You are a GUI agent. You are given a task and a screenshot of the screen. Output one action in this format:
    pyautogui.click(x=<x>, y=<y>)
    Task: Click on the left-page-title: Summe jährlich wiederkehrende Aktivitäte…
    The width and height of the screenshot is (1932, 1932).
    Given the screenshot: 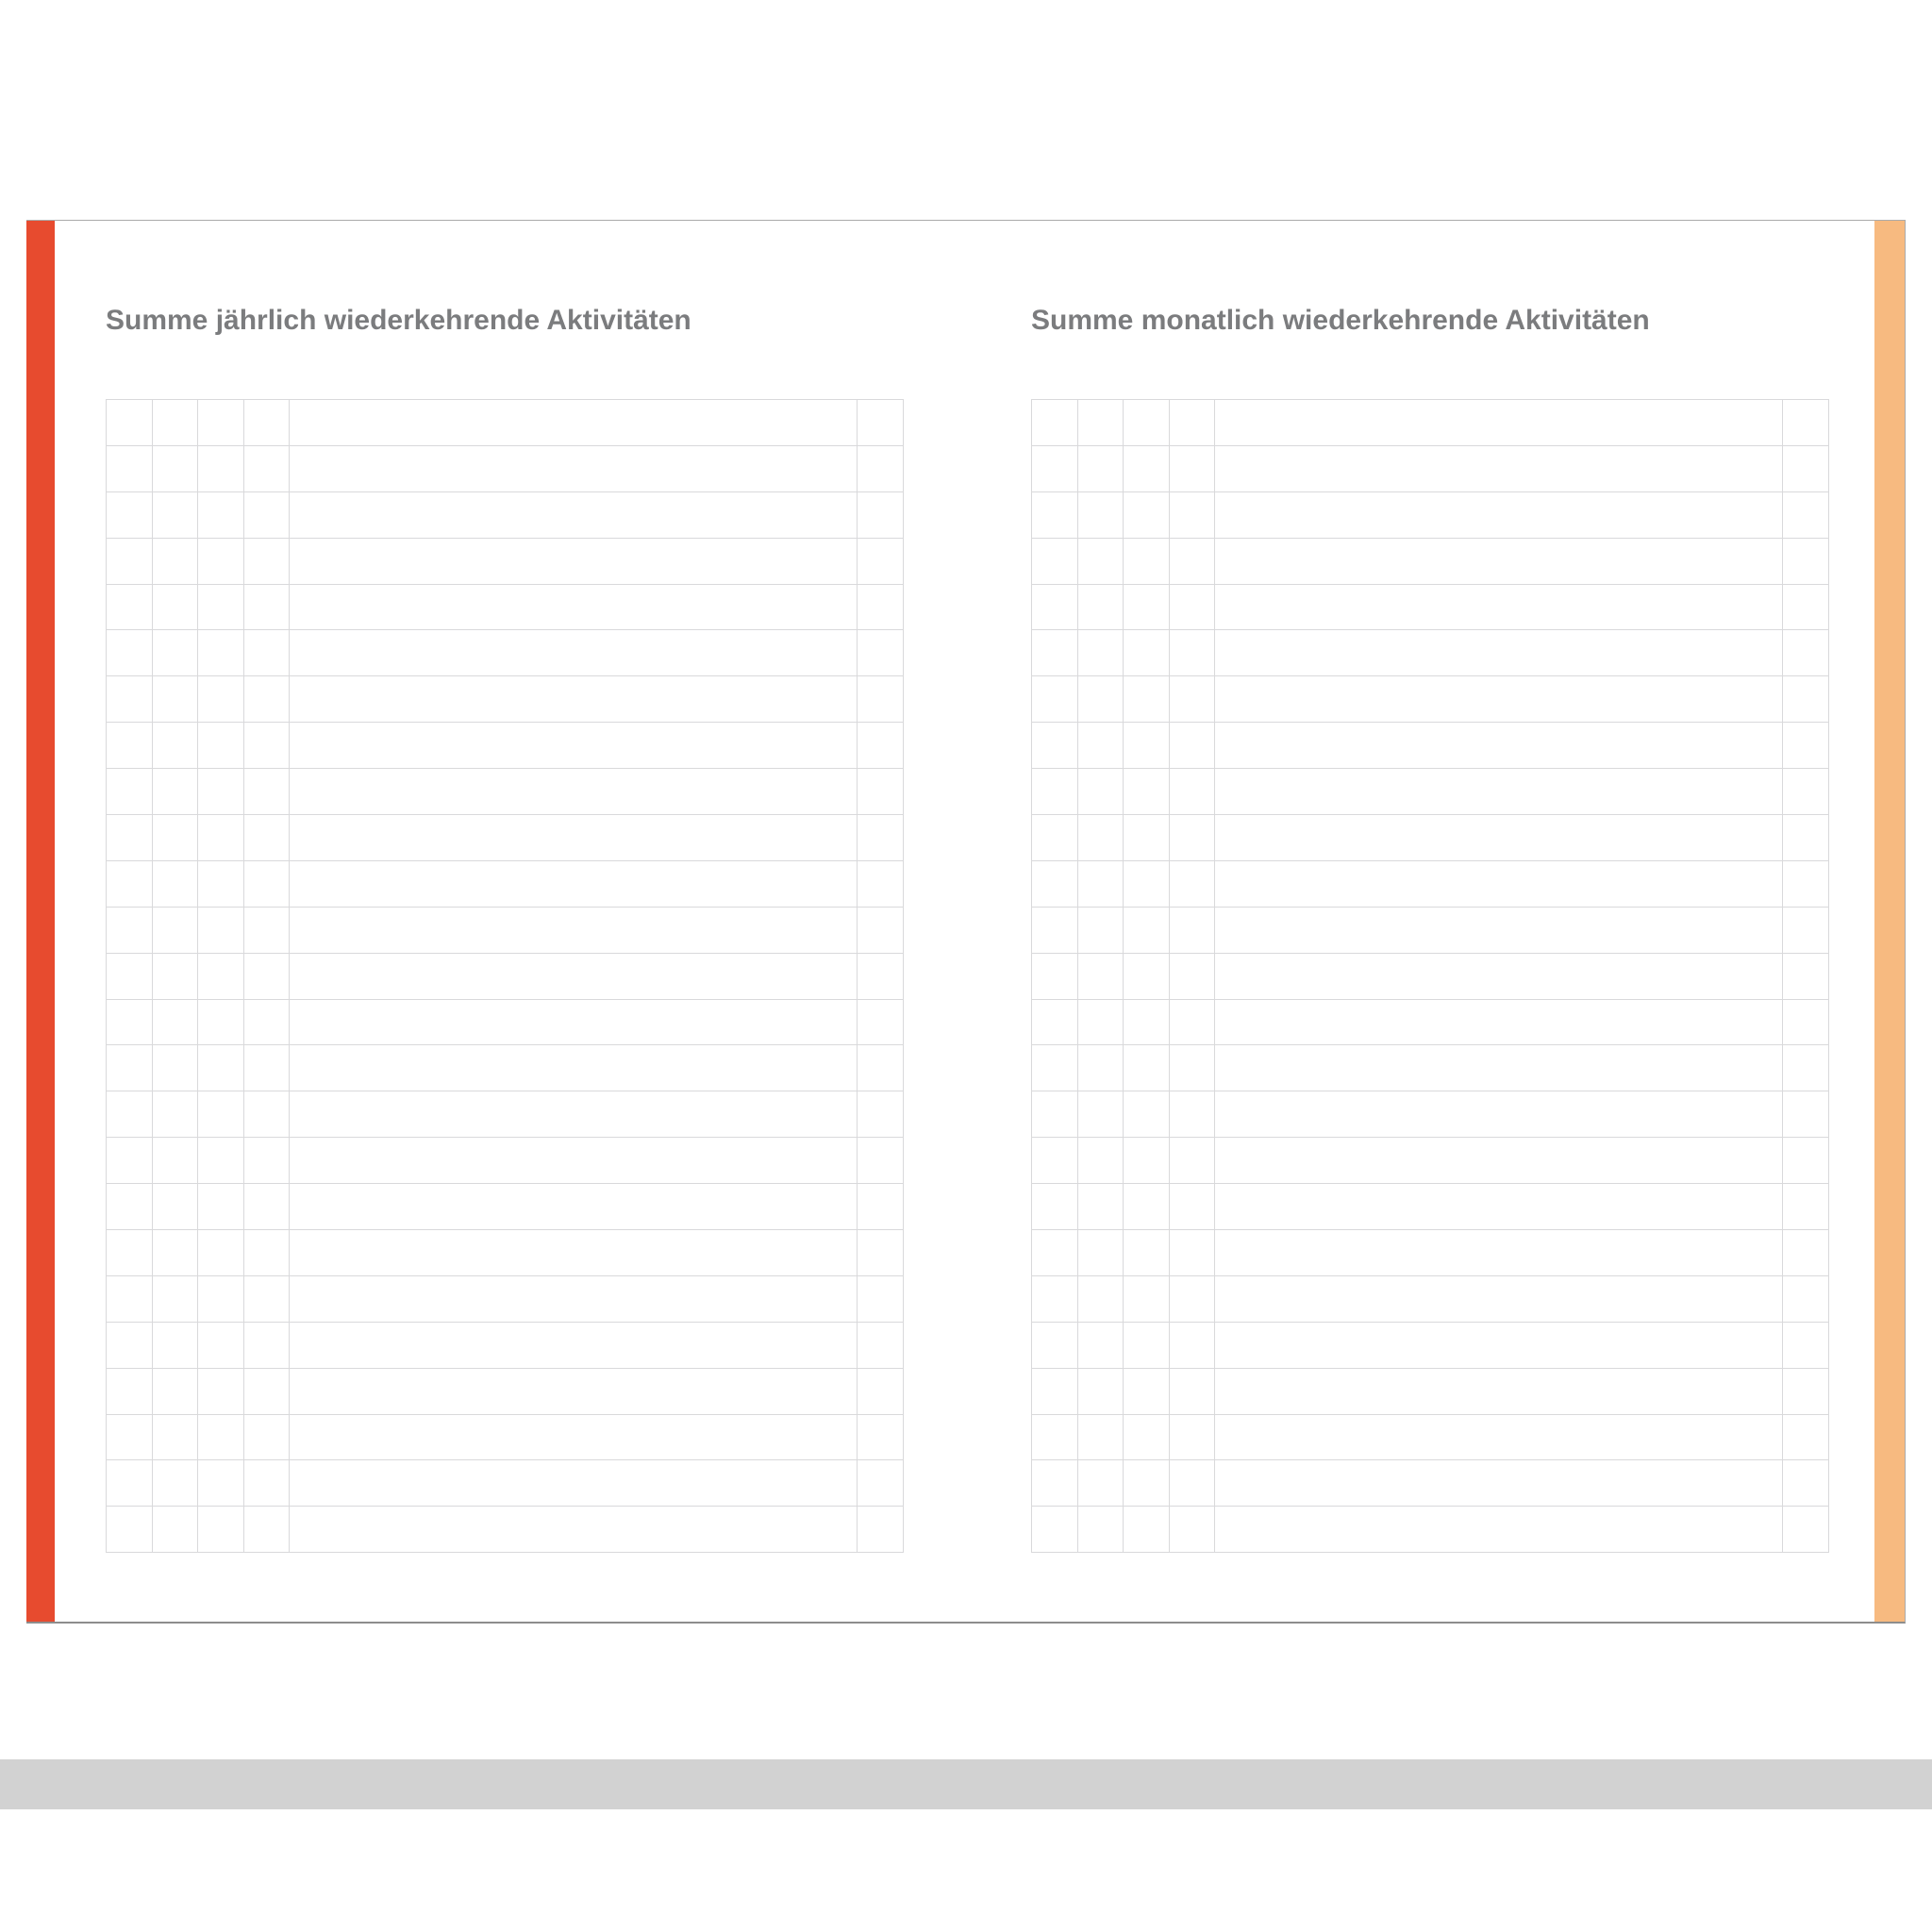 What is the action you would take?
    pyautogui.click(x=399, y=320)
    